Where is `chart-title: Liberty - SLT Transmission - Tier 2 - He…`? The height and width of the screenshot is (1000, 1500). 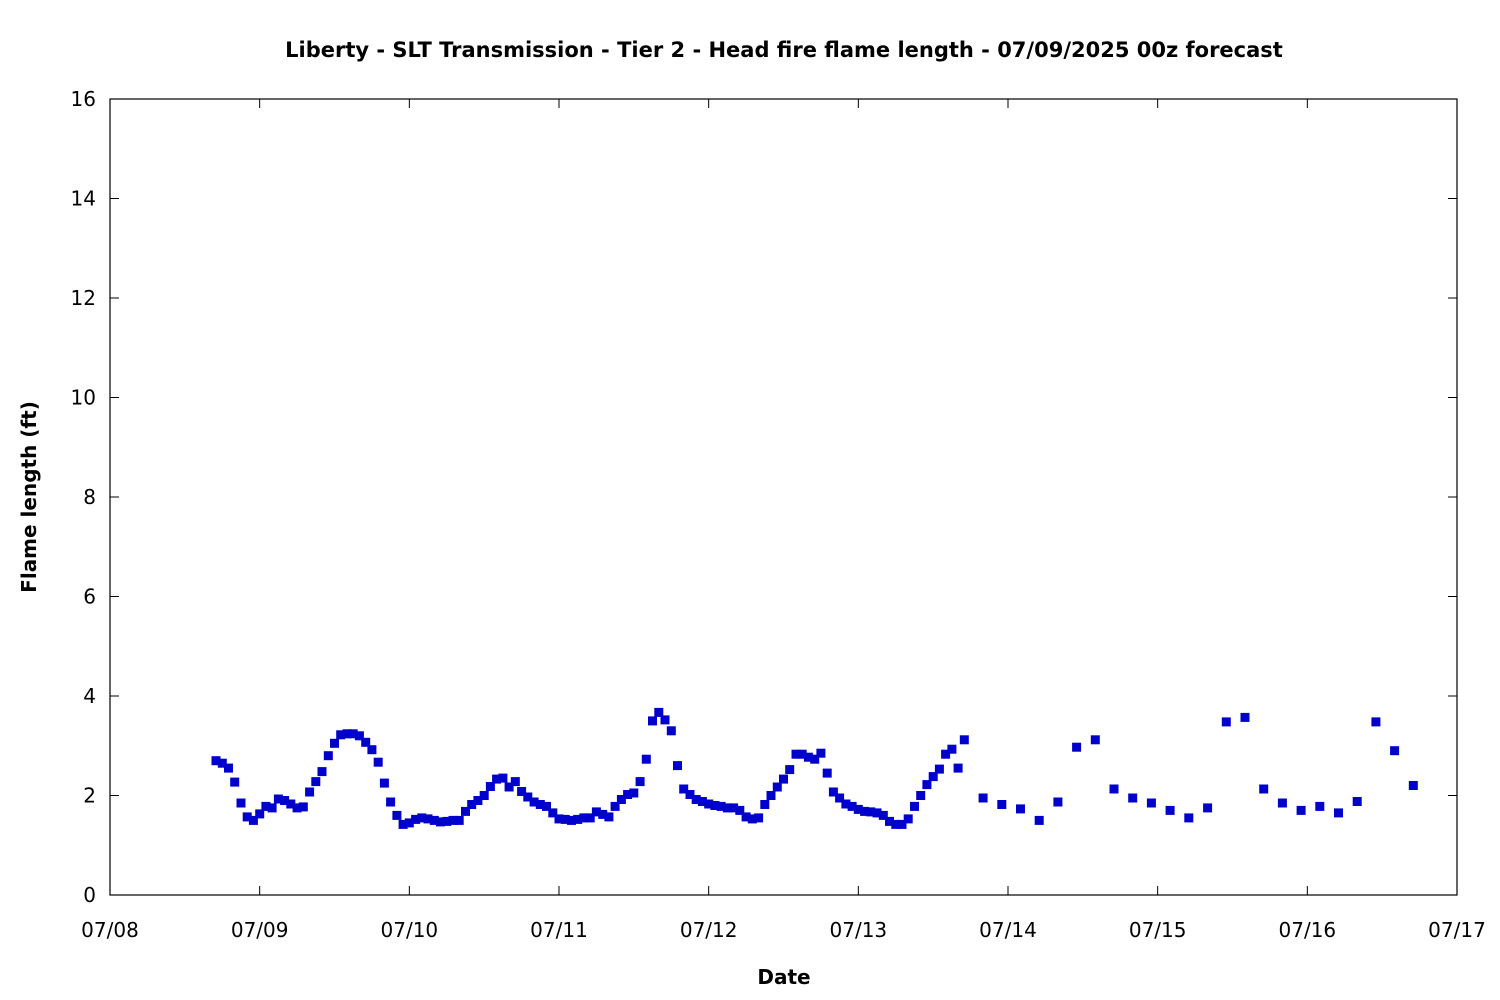 chart-title: Liberty - SLT Transmission - Tier 2 - He… is located at coordinates (784, 50).